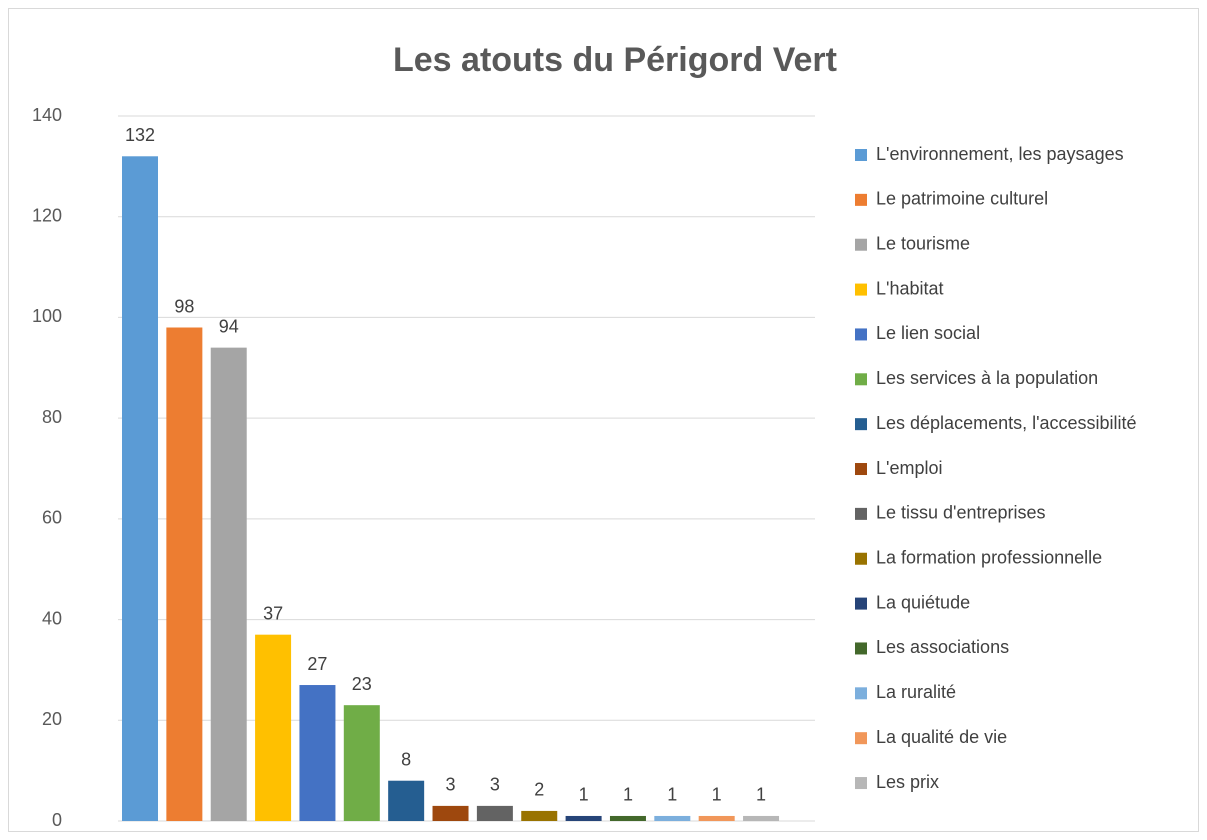 This screenshot has width=1207, height=840. Describe the element at coordinates (989, 557) in the screenshot. I see `legend-label: La formation professionnelle` at that location.